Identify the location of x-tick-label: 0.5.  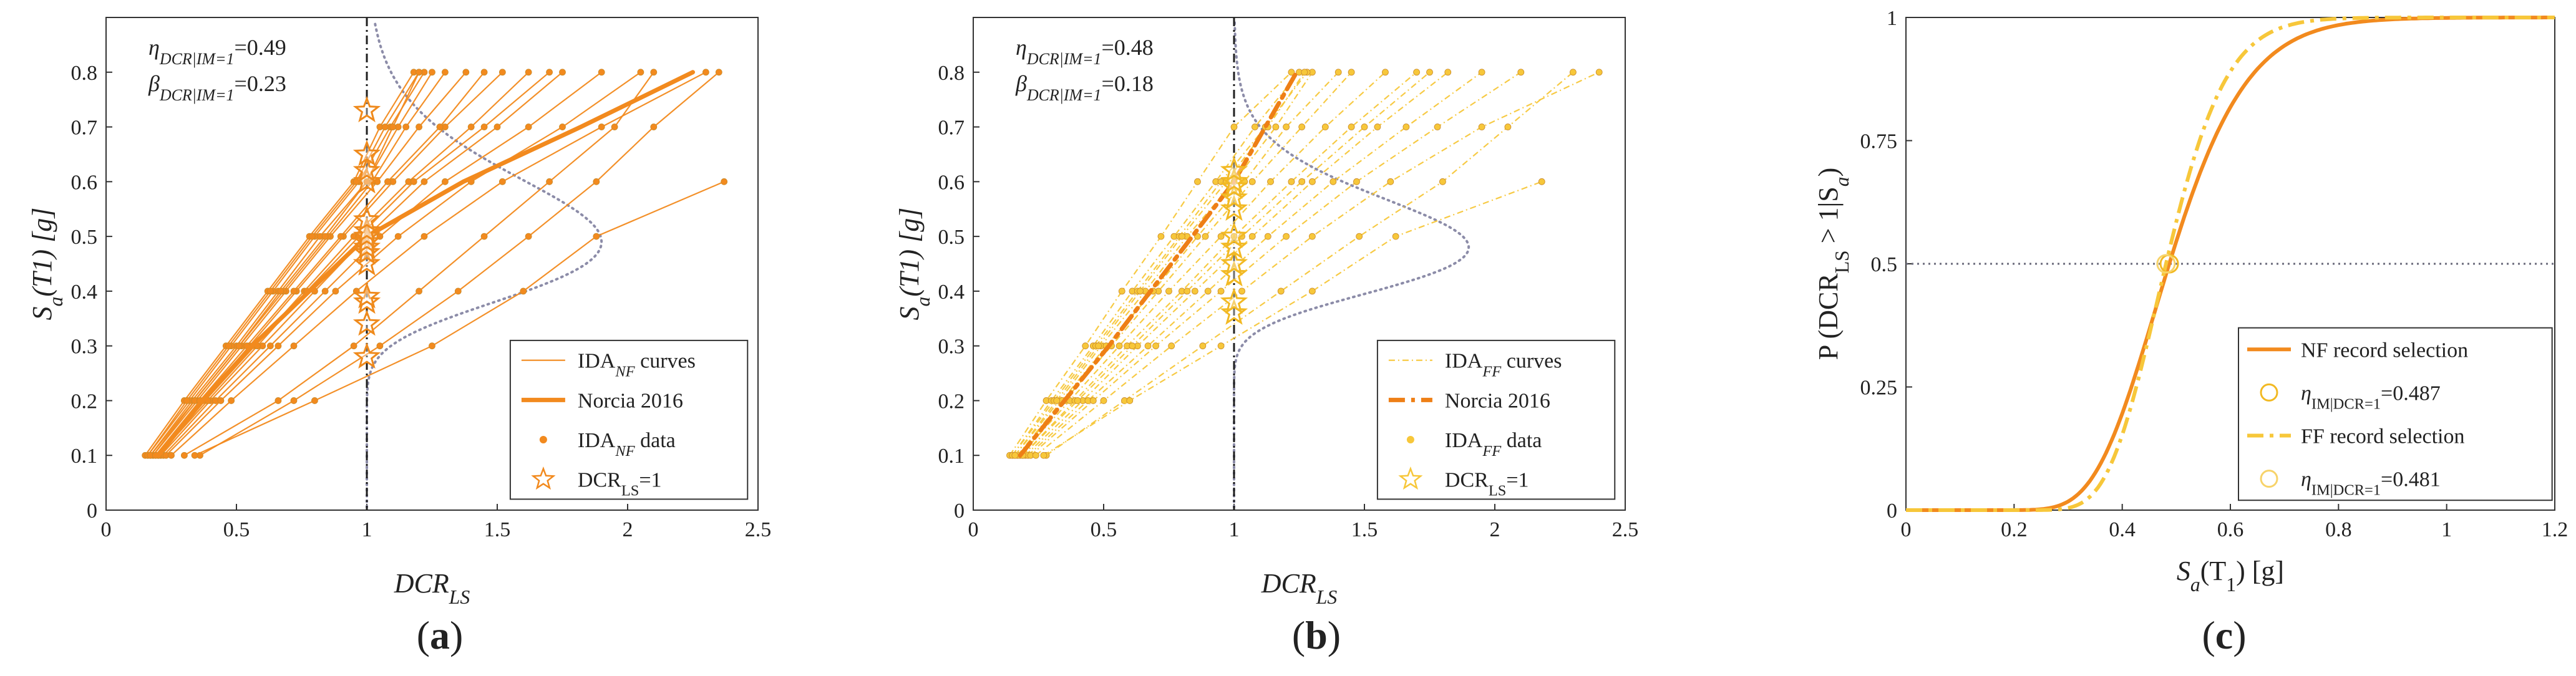
(1104, 529).